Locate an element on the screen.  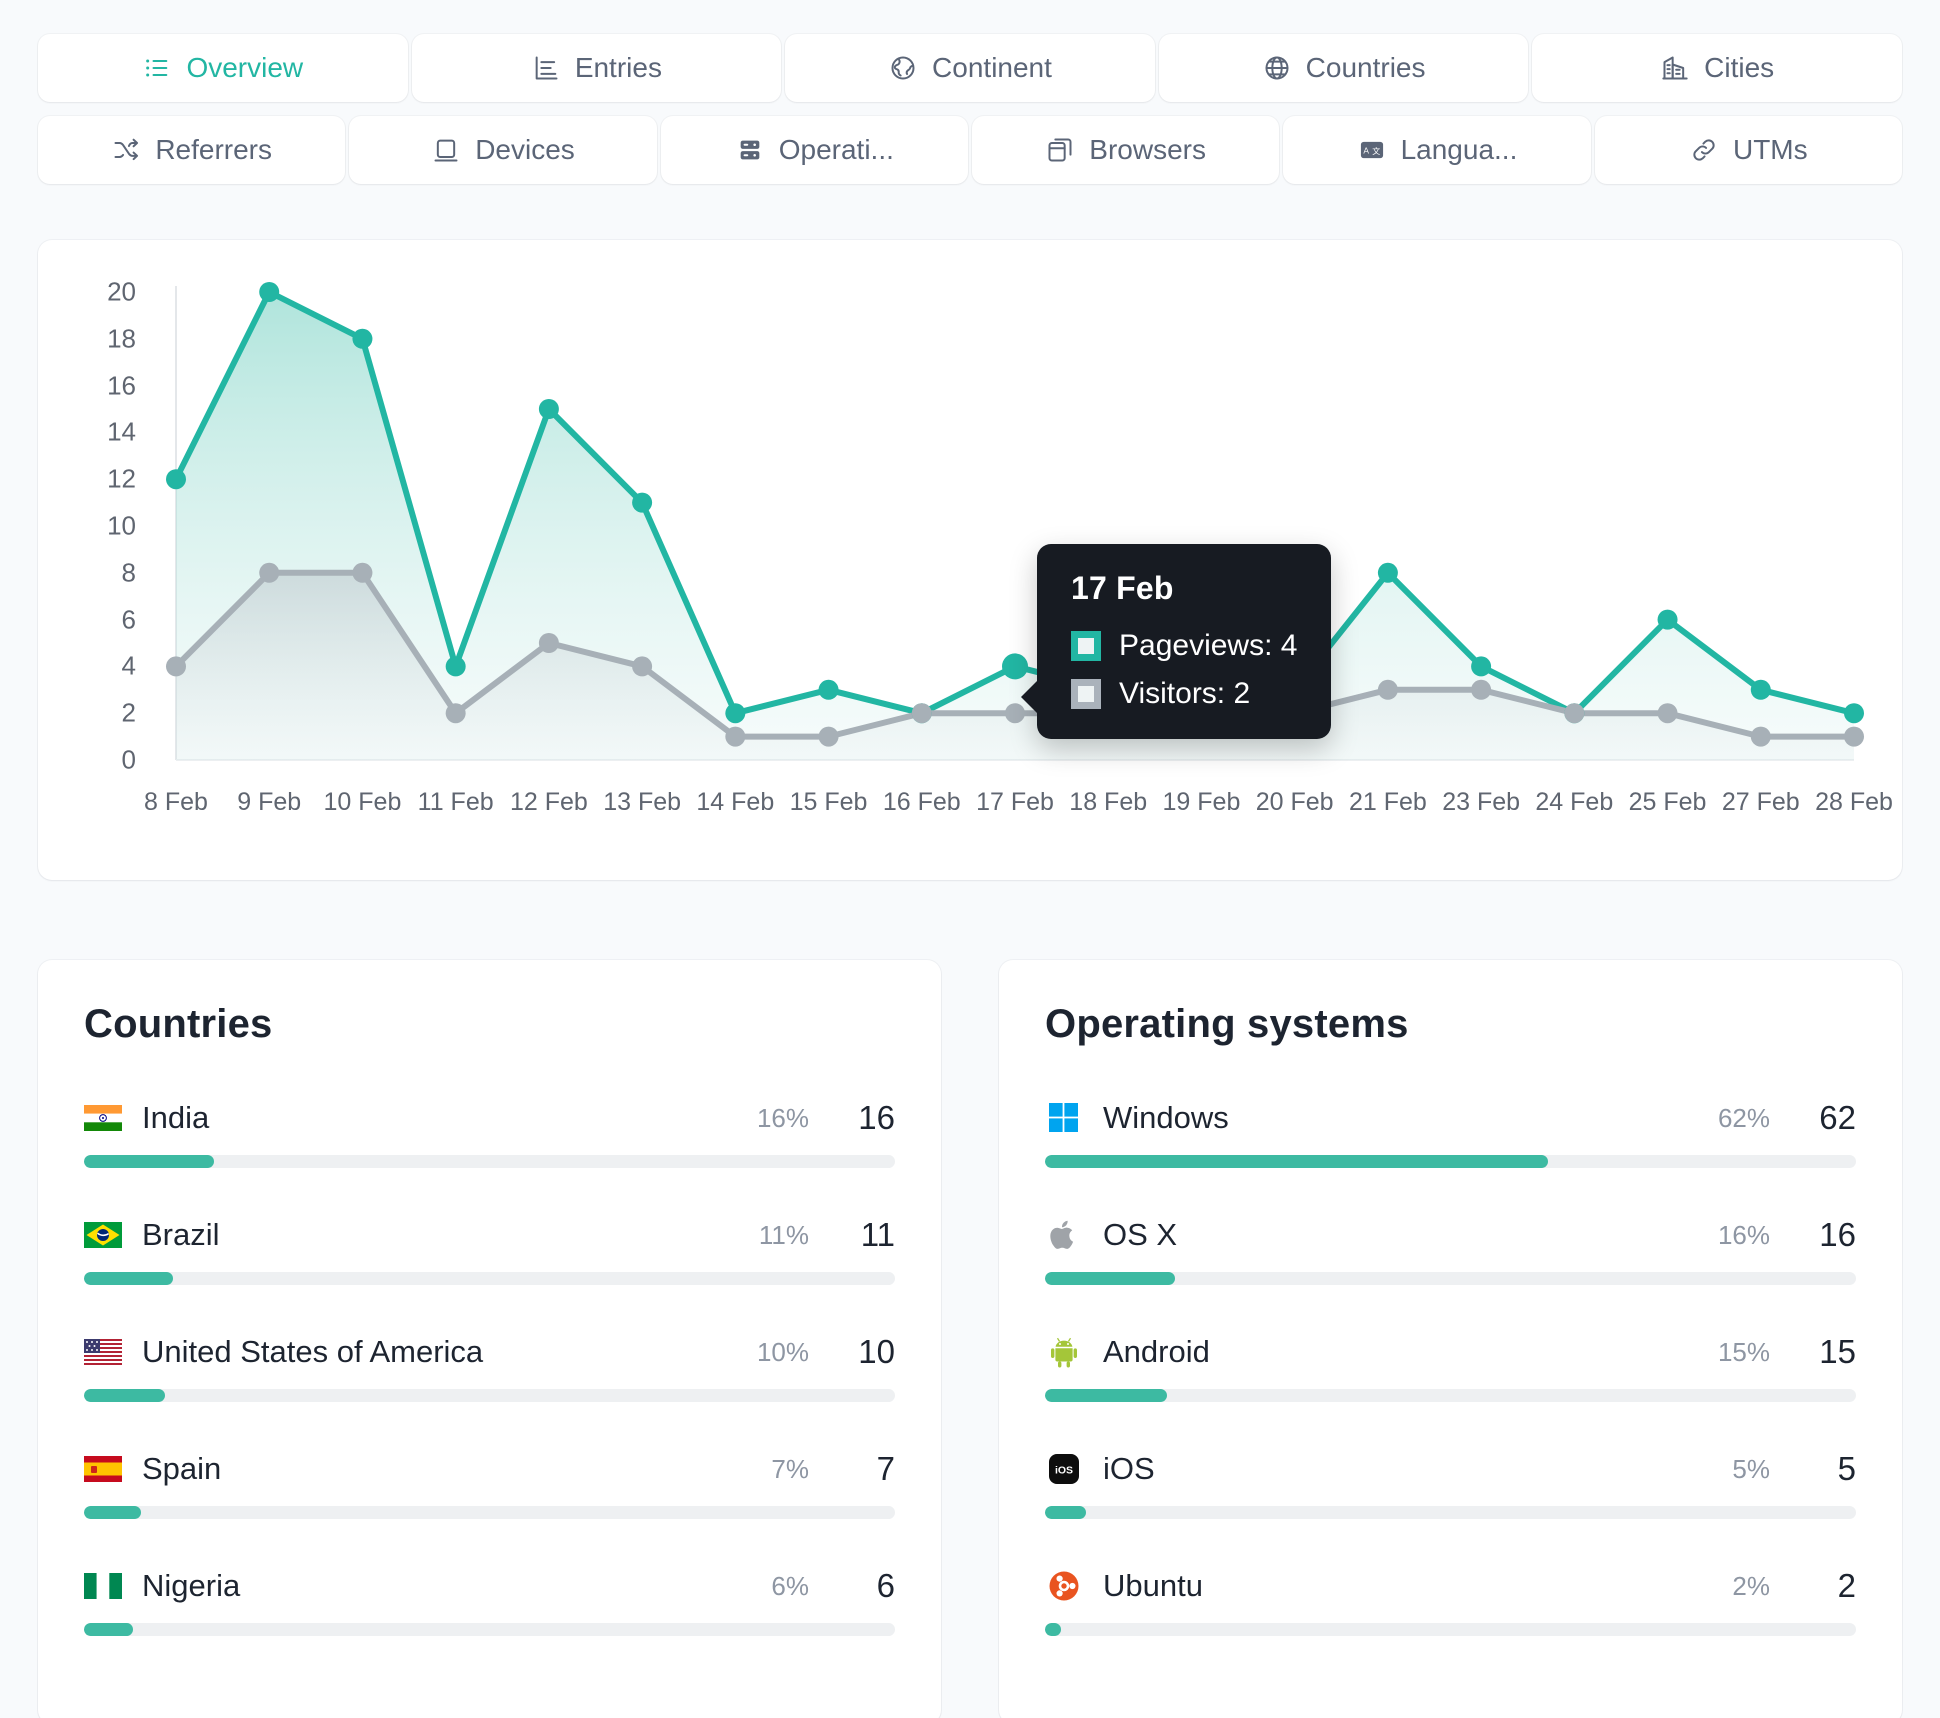
stat-value: 62 is located at coordinates (1837, 1117).